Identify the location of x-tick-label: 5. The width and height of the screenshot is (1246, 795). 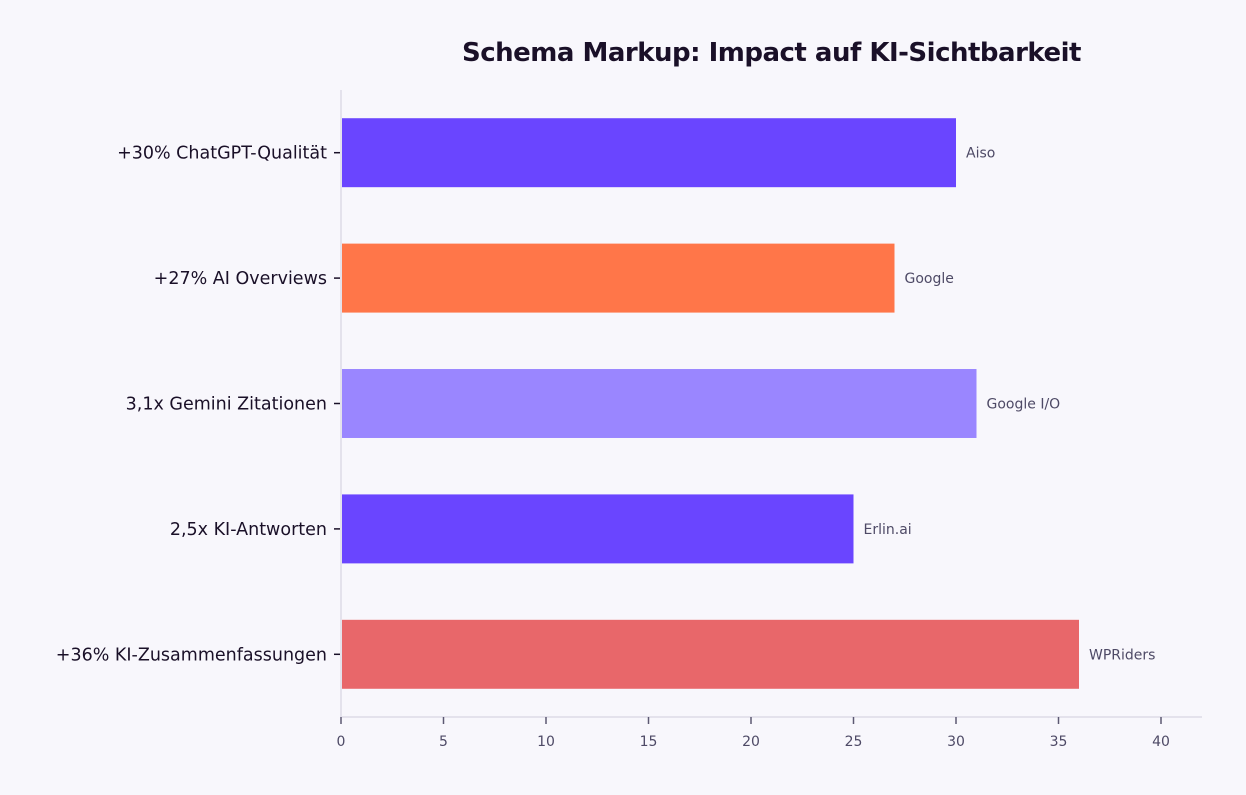
(443, 742).